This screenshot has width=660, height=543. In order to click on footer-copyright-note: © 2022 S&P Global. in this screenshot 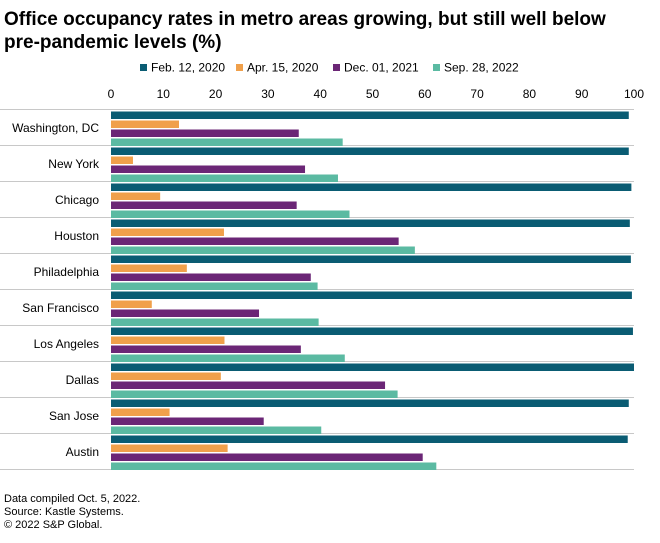, I will do `click(53, 525)`.